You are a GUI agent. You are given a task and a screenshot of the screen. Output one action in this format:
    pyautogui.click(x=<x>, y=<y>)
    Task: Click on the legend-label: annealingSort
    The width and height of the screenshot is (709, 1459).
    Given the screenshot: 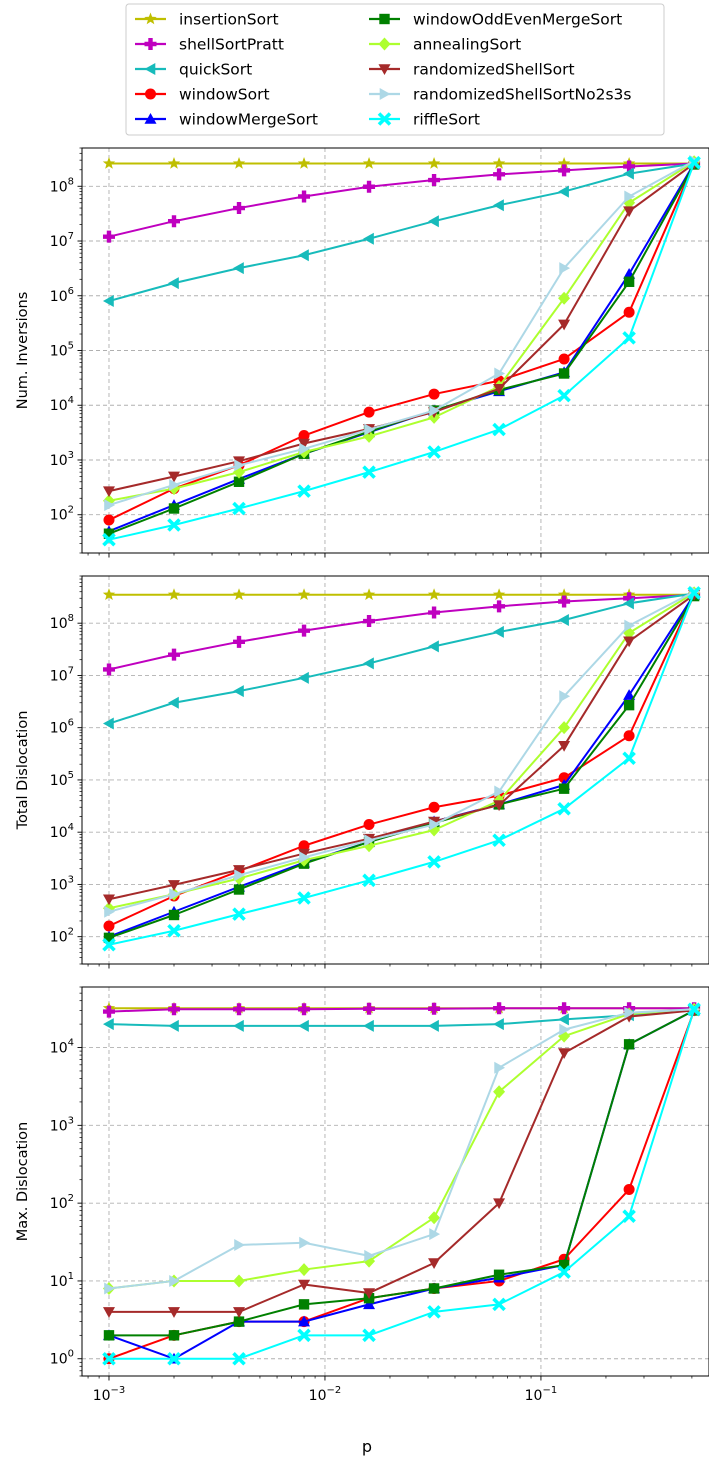 What is the action you would take?
    pyautogui.click(x=467, y=45)
    